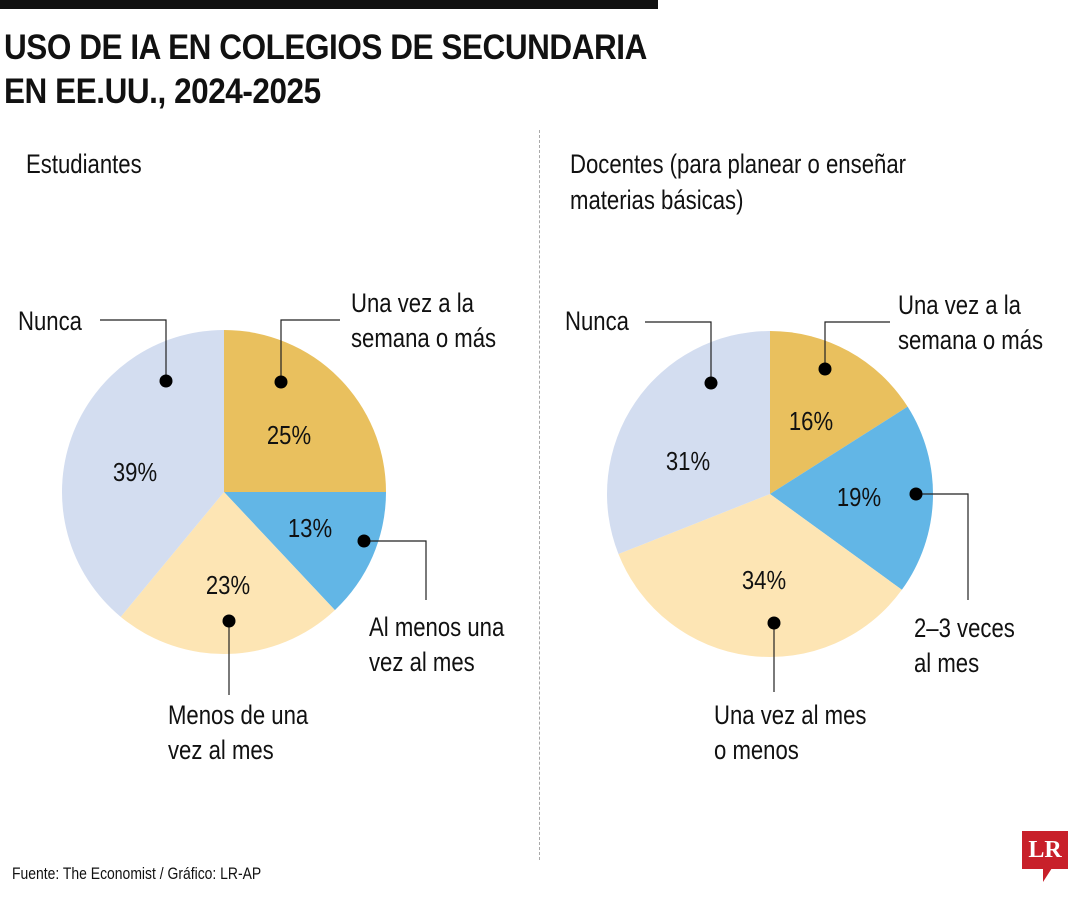  I want to click on students-subtitle: Estudiantes, so click(84, 164).